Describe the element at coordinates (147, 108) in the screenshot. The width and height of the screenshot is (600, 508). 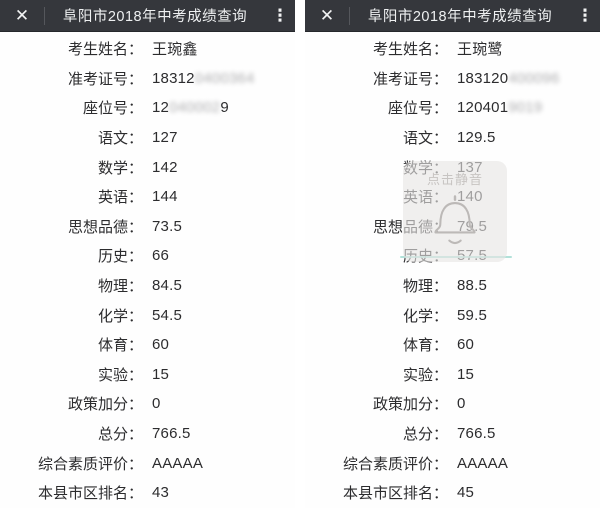
I see `row-seat-number: 座位号： 120400029` at that location.